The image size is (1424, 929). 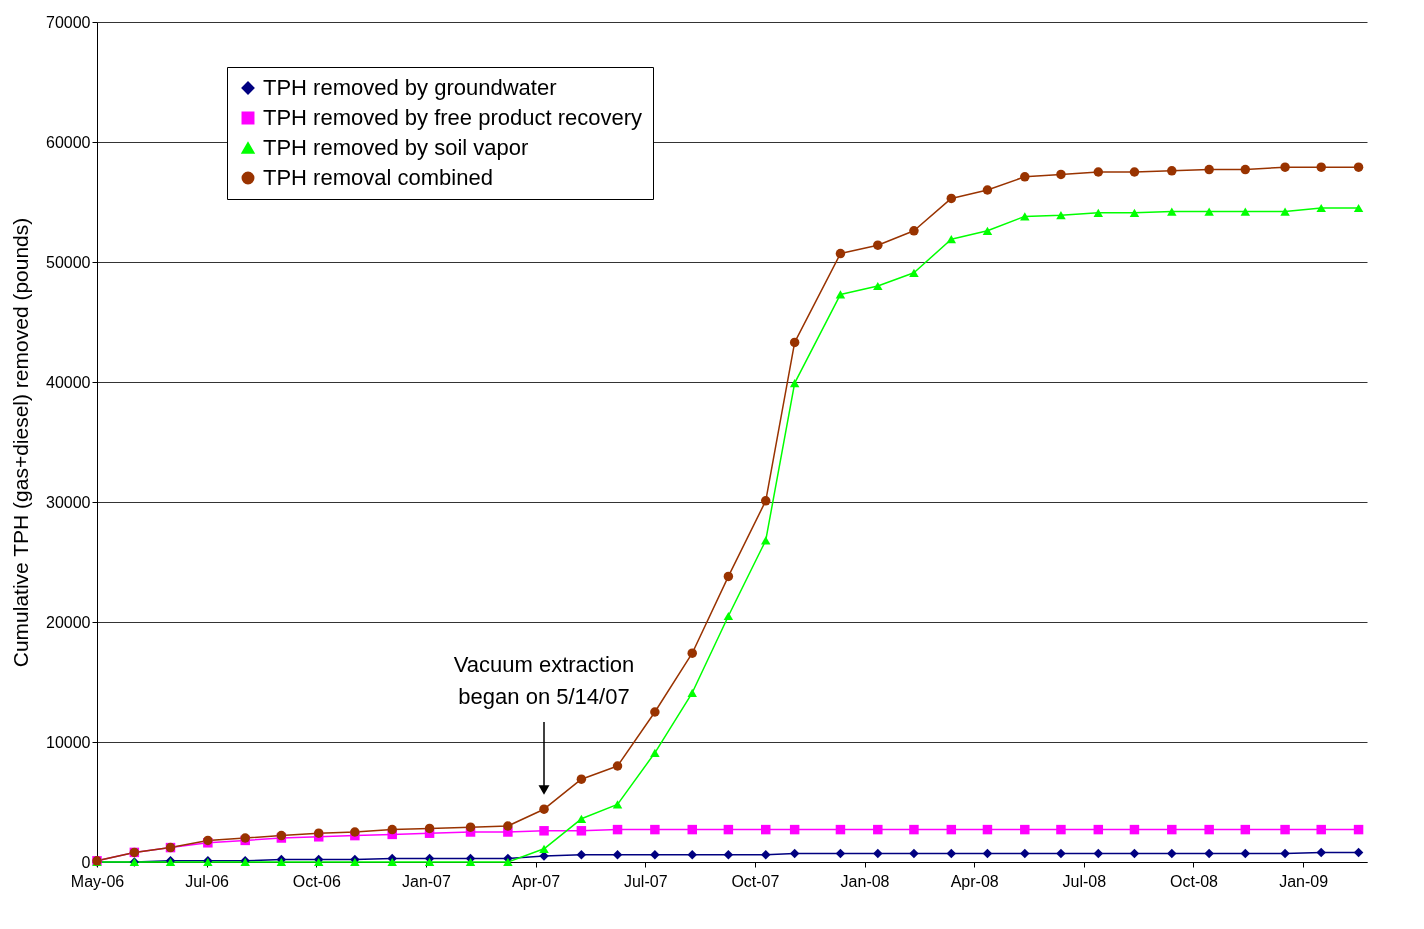 What do you see at coordinates (1304, 881) in the screenshot?
I see `x-tick-label: Jan-09` at bounding box center [1304, 881].